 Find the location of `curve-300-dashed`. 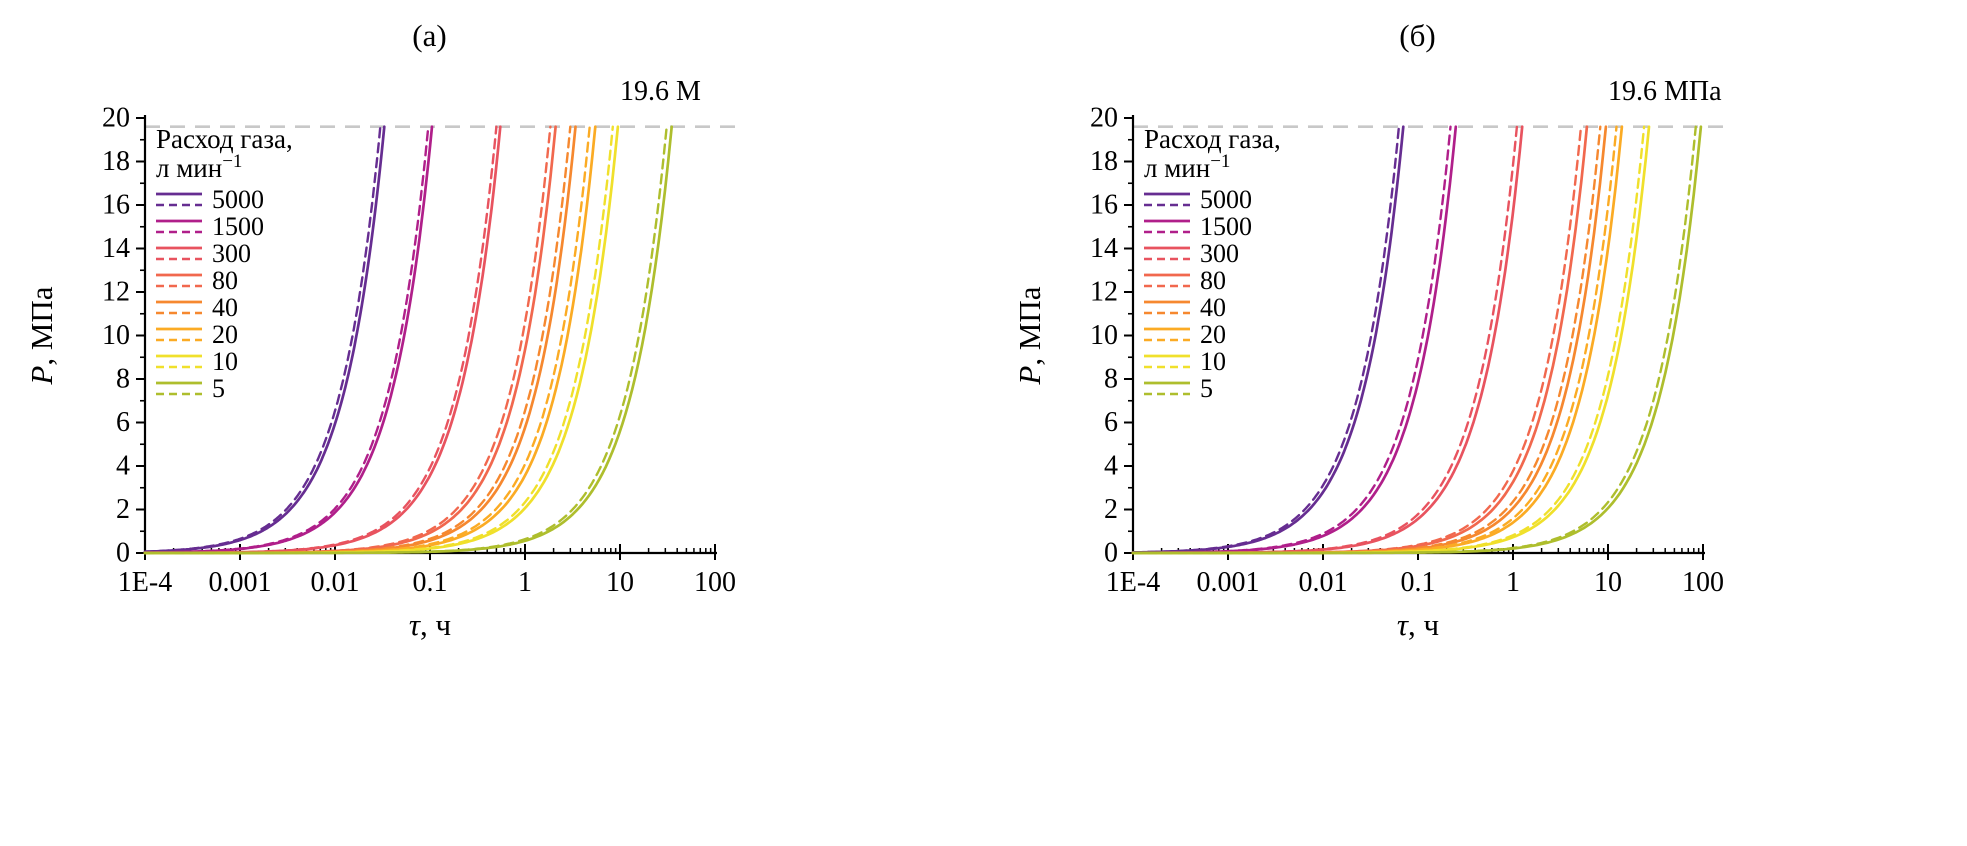

curve-300-dashed is located at coordinates (320, 340).